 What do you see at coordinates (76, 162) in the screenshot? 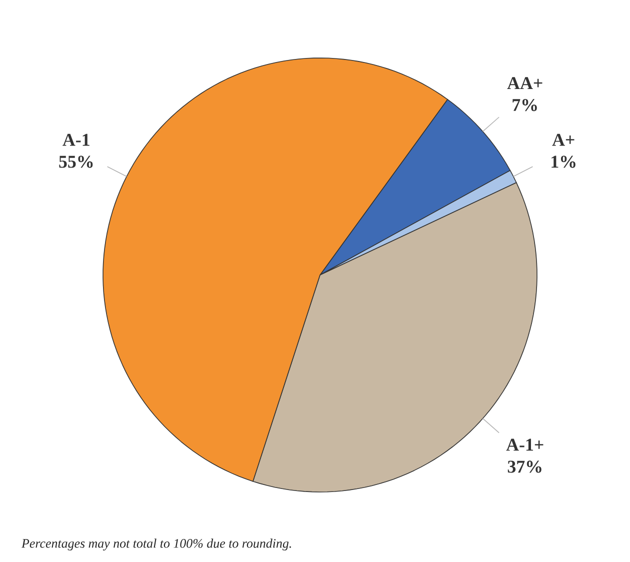
I see `data-label: 55%` at bounding box center [76, 162].